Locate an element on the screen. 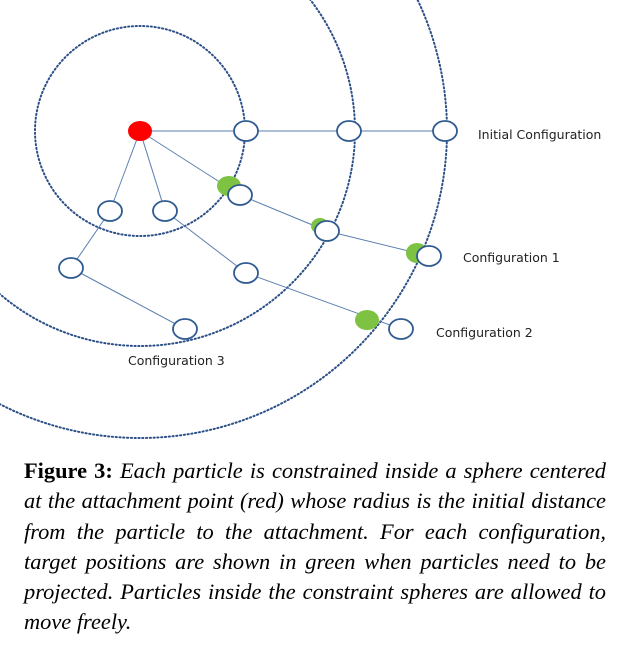 The image size is (644, 662). label-configuration-2: Configuration 2 is located at coordinates (484, 332).